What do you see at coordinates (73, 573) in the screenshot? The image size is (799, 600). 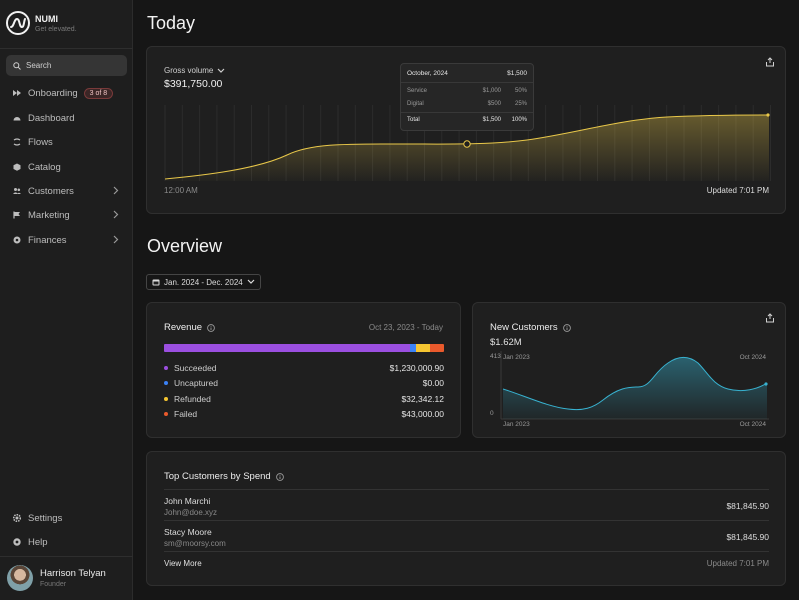 I see `user-name: Harrison Telyan` at bounding box center [73, 573].